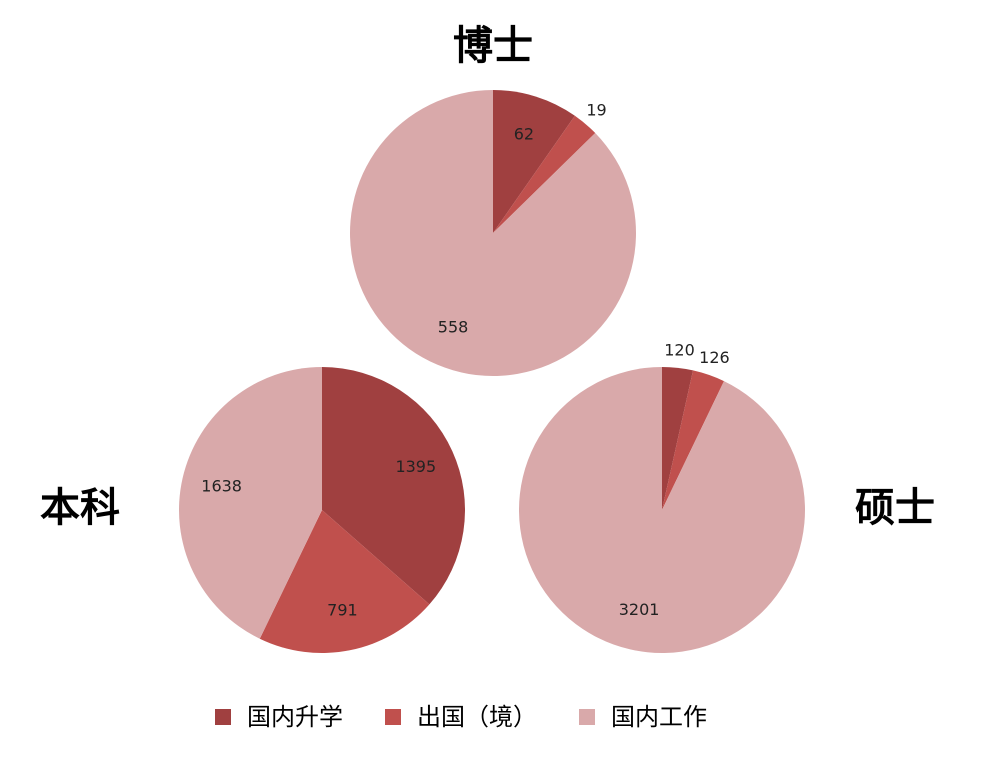 The width and height of the screenshot is (986, 762). I want to click on data-label: 3201, so click(639, 609).